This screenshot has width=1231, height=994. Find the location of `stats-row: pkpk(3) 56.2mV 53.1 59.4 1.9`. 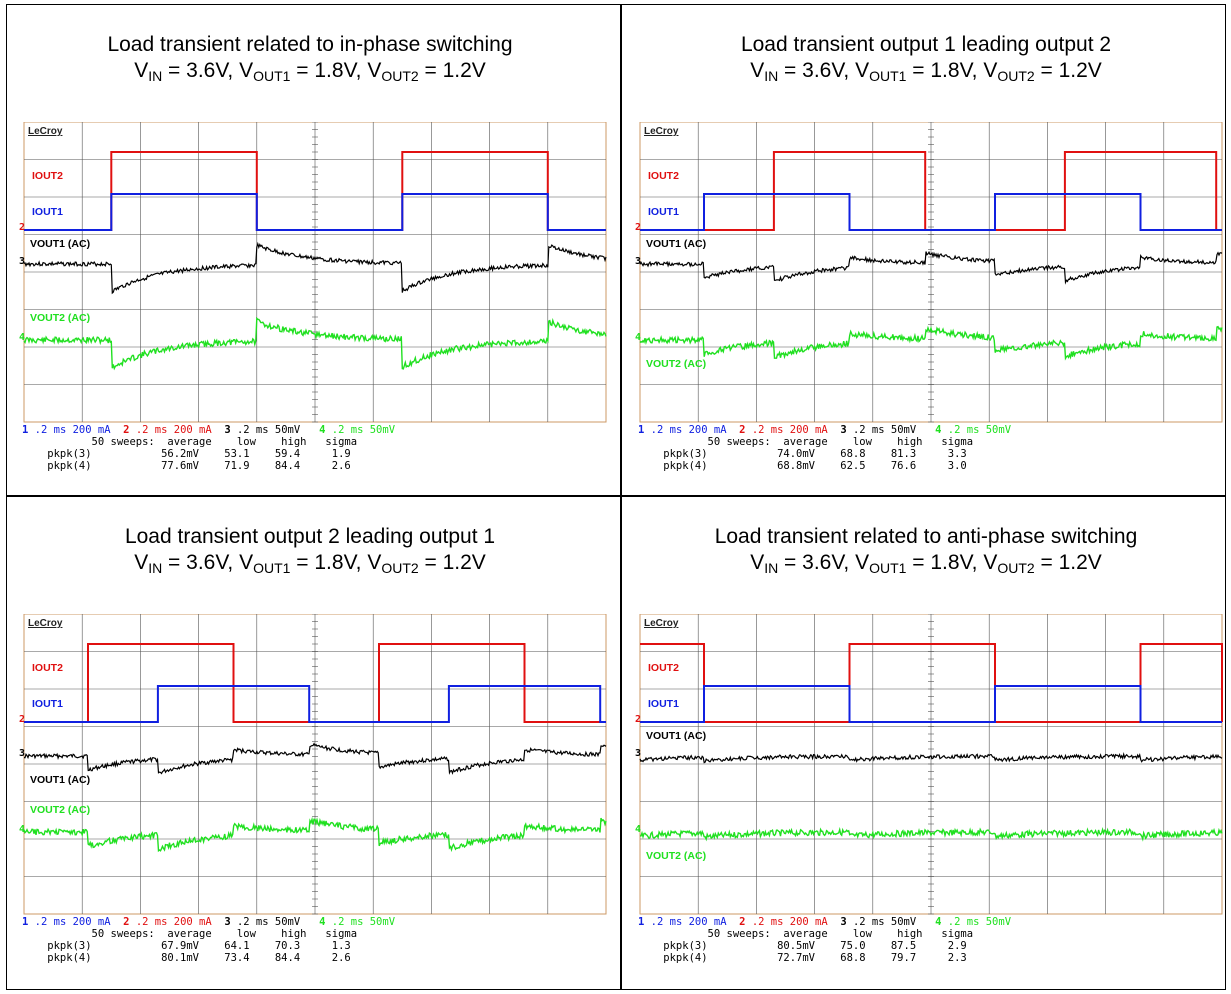

stats-row: pkpk(3) 56.2mV 53.1 59.4 1.9 is located at coordinates (186, 454).